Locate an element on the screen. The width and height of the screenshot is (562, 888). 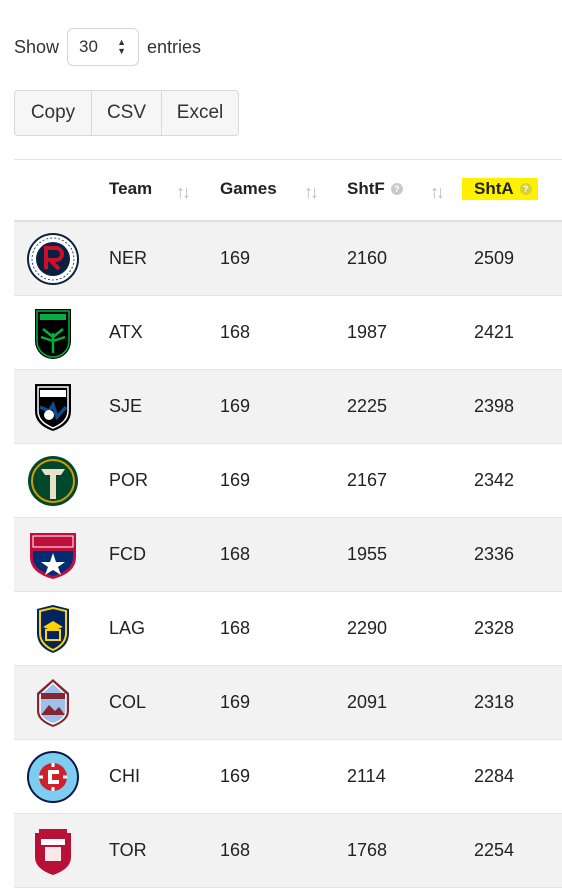
shtf-cell: 2091 is located at coordinates (367, 702).